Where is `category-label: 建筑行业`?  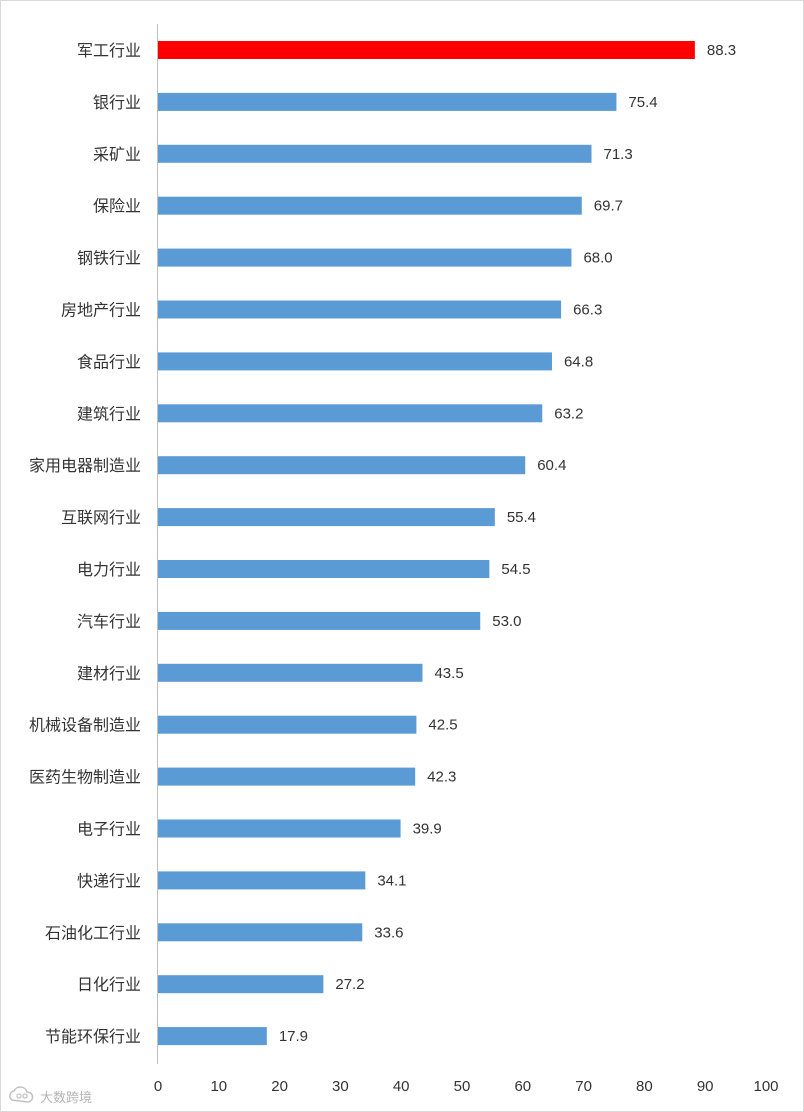 category-label: 建筑行业 is located at coordinates (109, 413).